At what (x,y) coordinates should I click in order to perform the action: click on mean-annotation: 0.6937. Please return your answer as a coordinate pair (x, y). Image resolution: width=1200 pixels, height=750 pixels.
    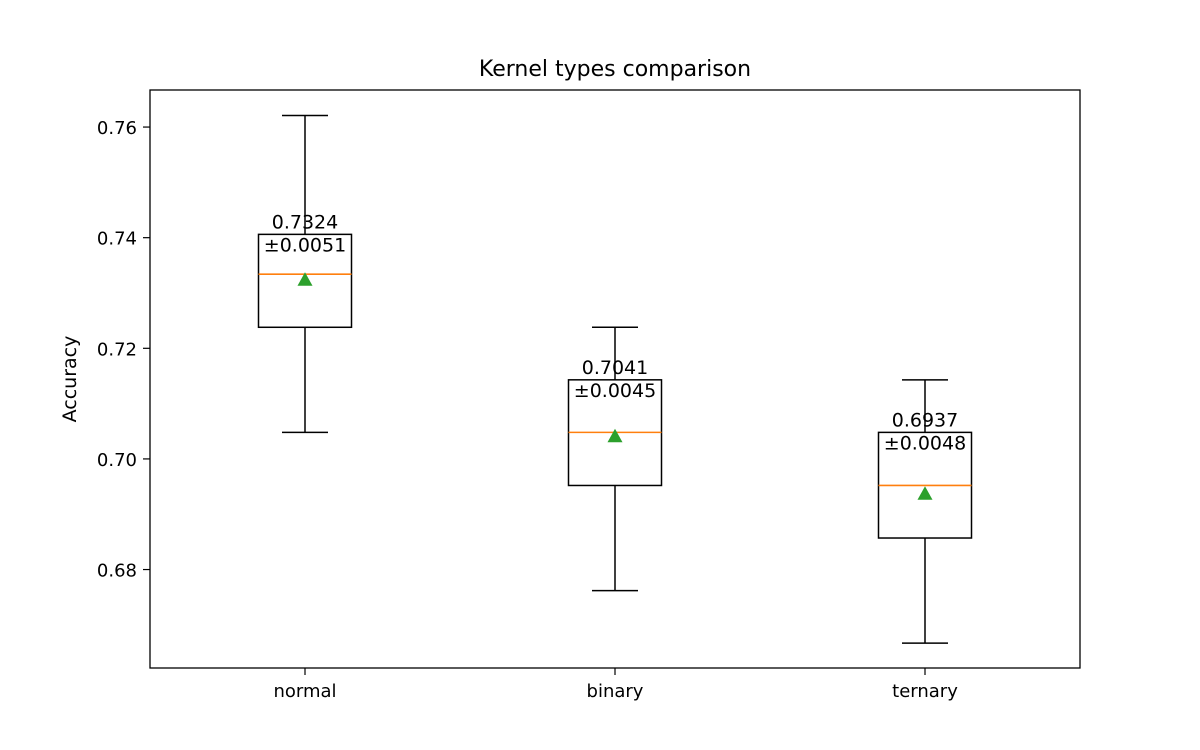
    Looking at the image, I should click on (925, 420).